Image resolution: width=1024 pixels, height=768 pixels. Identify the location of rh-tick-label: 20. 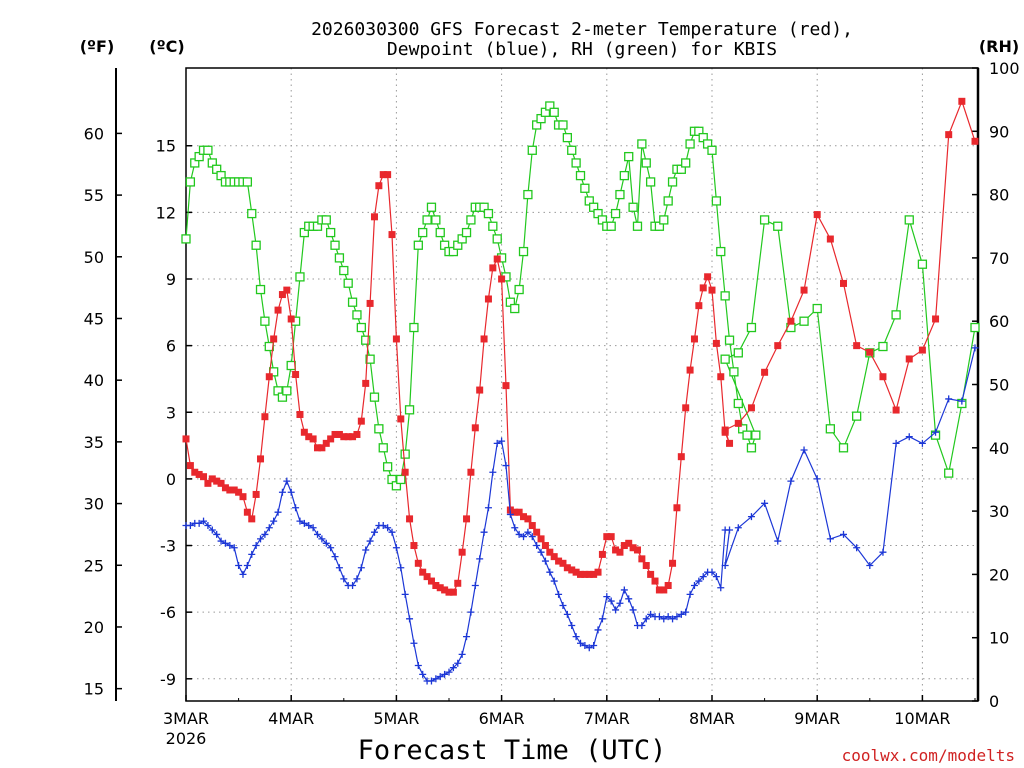
(999, 574).